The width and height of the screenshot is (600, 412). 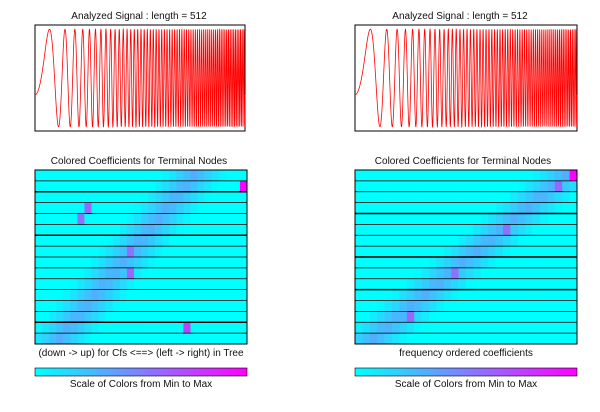 What do you see at coordinates (139, 16) in the screenshot?
I see `signal-left-title: Analyzed Signal : length = 512` at bounding box center [139, 16].